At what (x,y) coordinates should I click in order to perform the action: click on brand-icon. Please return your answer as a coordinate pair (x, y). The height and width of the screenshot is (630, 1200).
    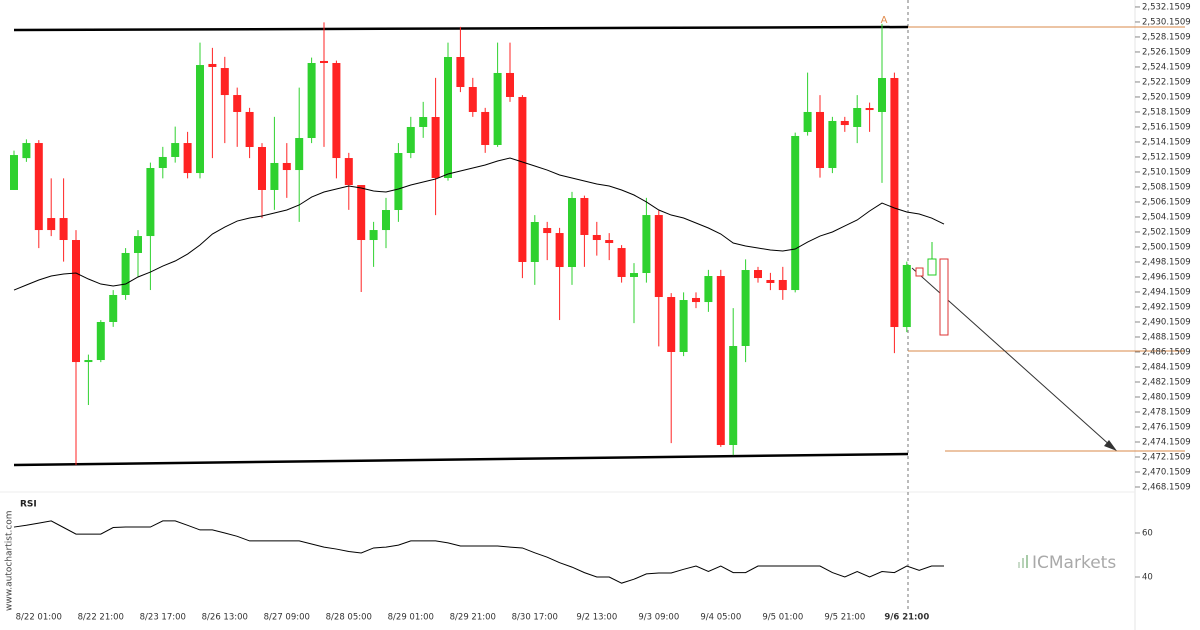
    Looking at the image, I should click on (1023, 561).